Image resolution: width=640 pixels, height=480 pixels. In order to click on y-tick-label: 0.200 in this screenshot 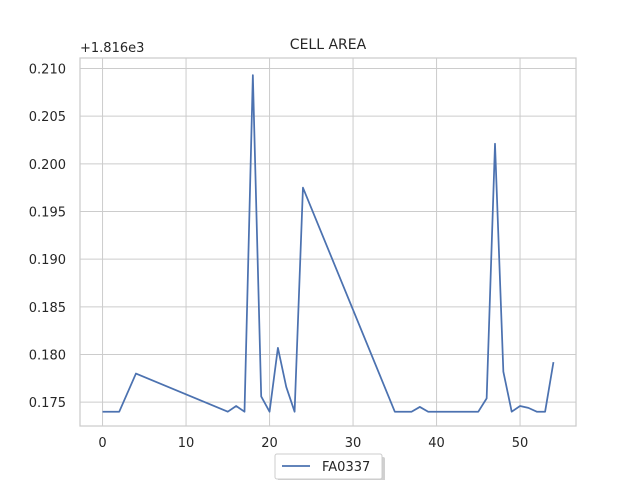, I will do `click(47, 165)`.